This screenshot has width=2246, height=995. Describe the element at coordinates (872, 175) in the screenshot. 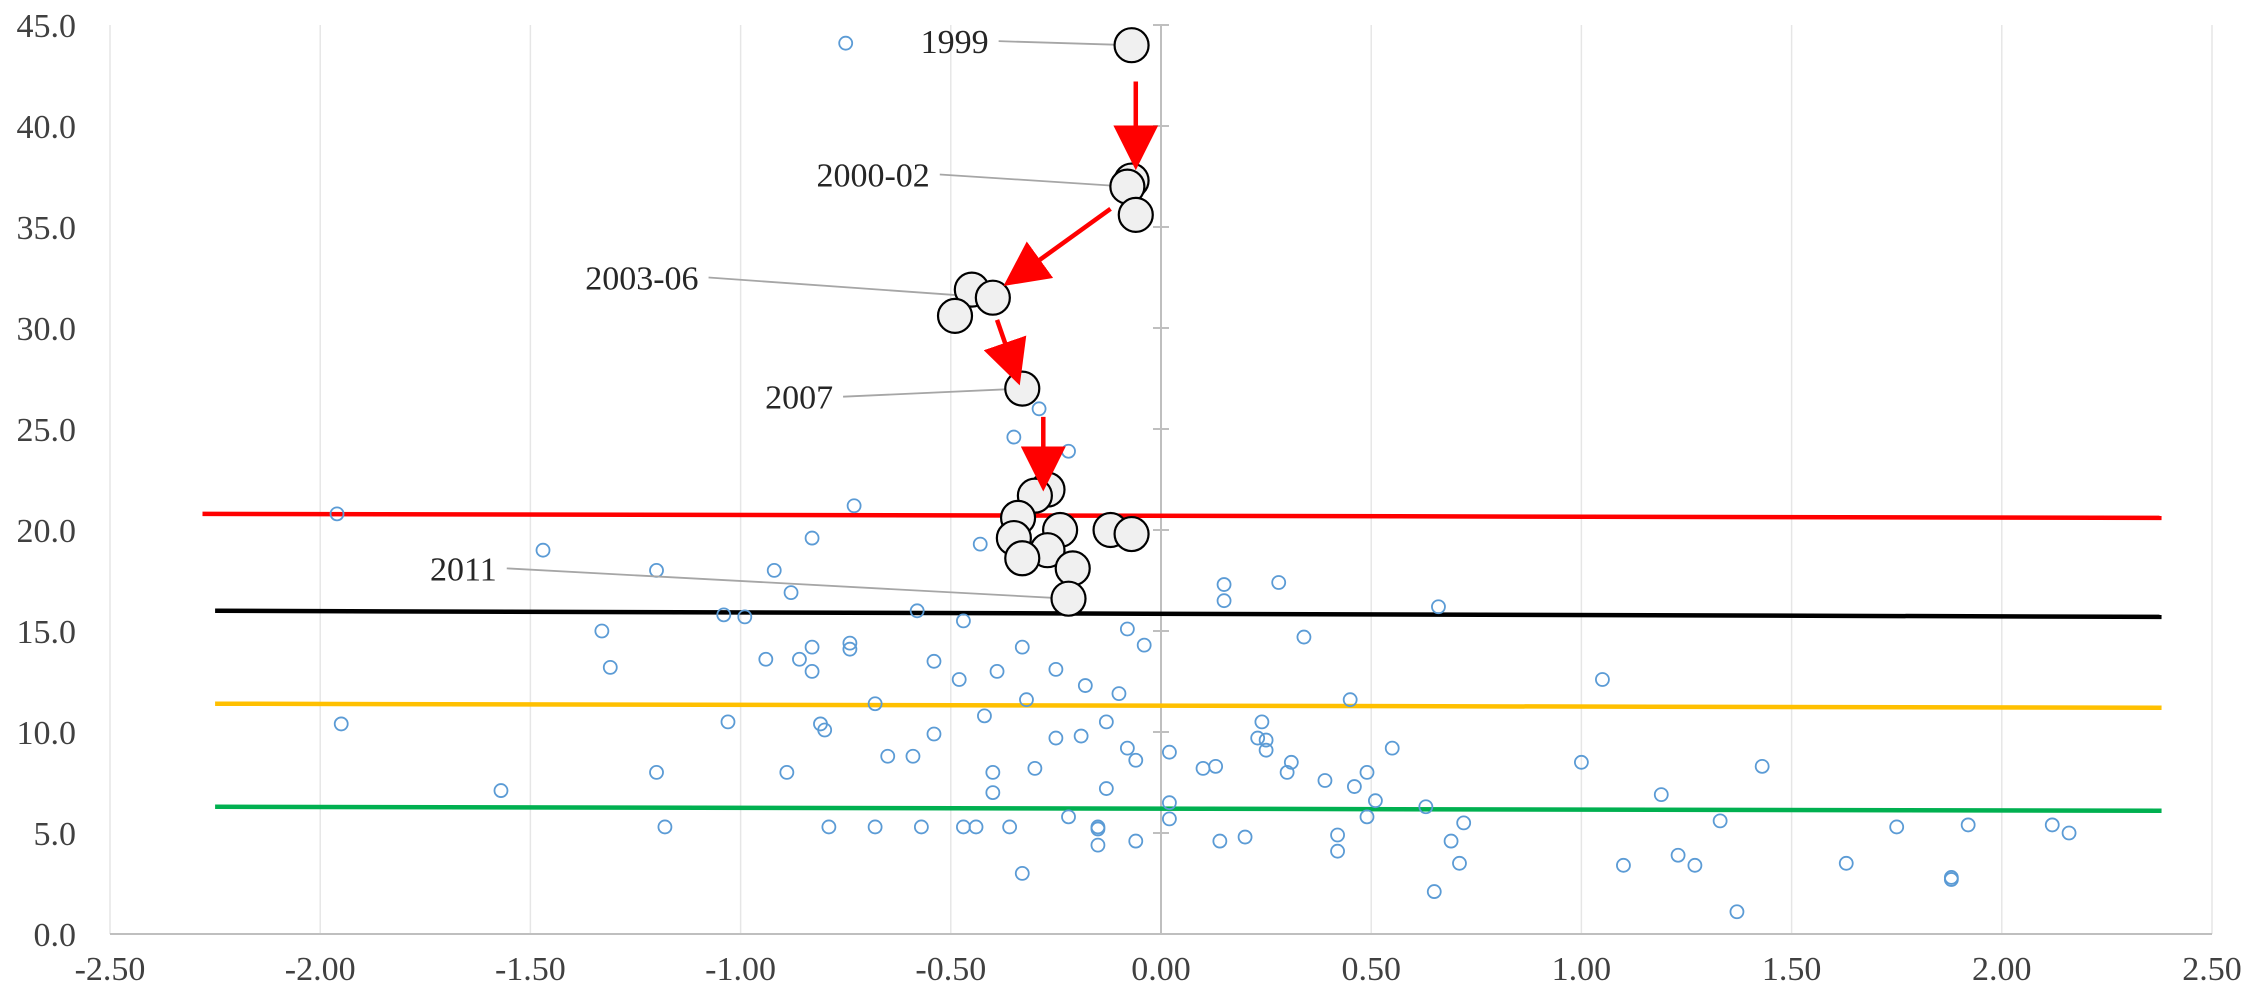

I see `annotation-label: 2000-02` at that location.